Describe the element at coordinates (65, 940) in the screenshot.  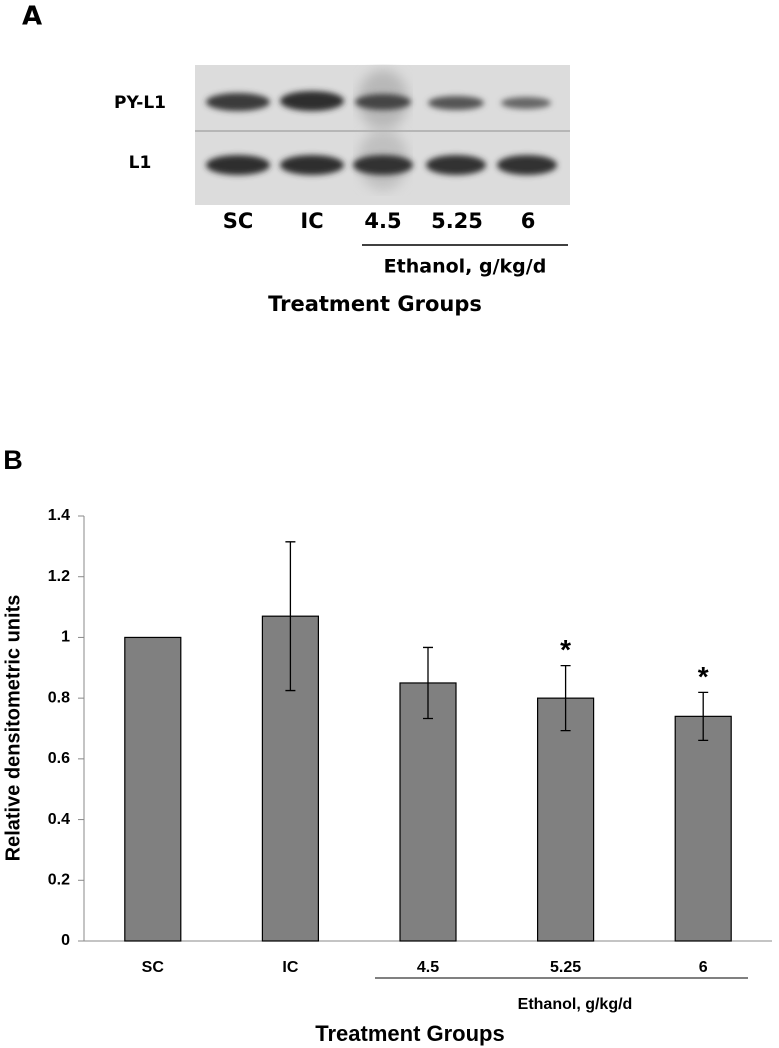
I see `y-tick-label: 0` at that location.